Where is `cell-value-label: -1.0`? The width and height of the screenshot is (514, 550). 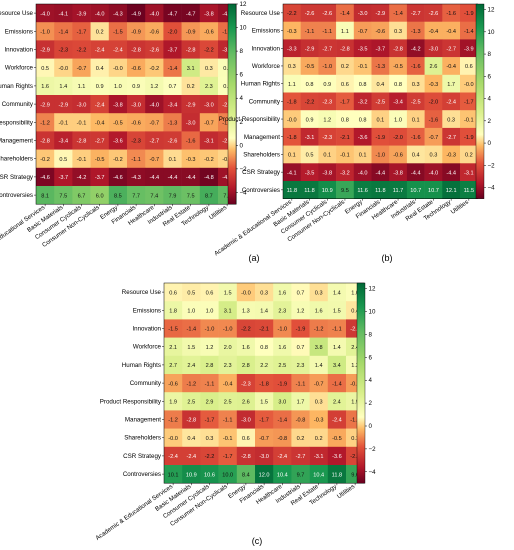 cell-value-label: -1.0 is located at coordinates (210, 330).